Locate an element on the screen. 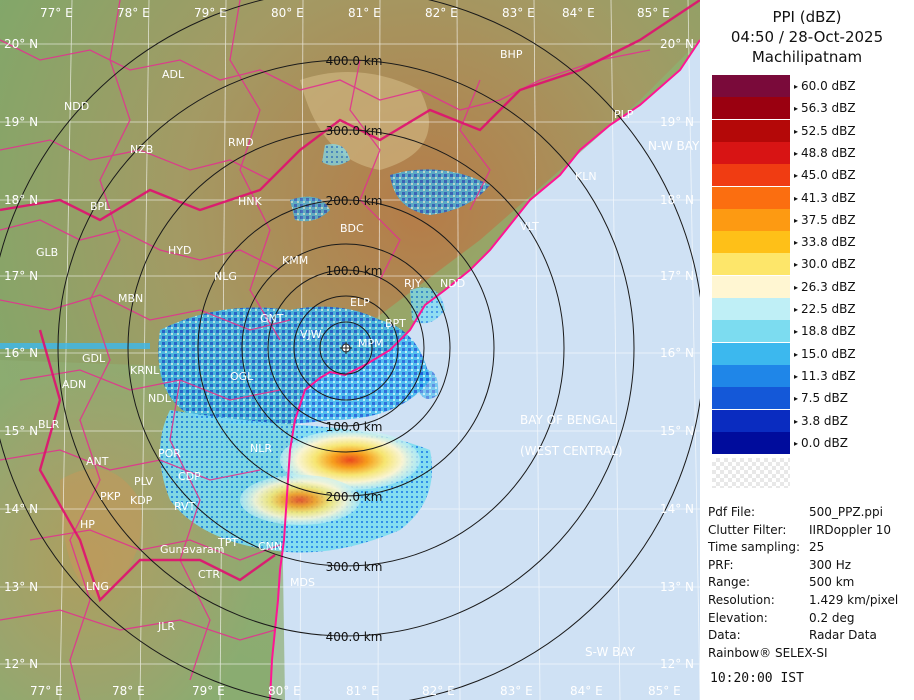 The height and width of the screenshot is (700, 914). metadata-value: 500_PPZ.ppi is located at coordinates (846, 512).